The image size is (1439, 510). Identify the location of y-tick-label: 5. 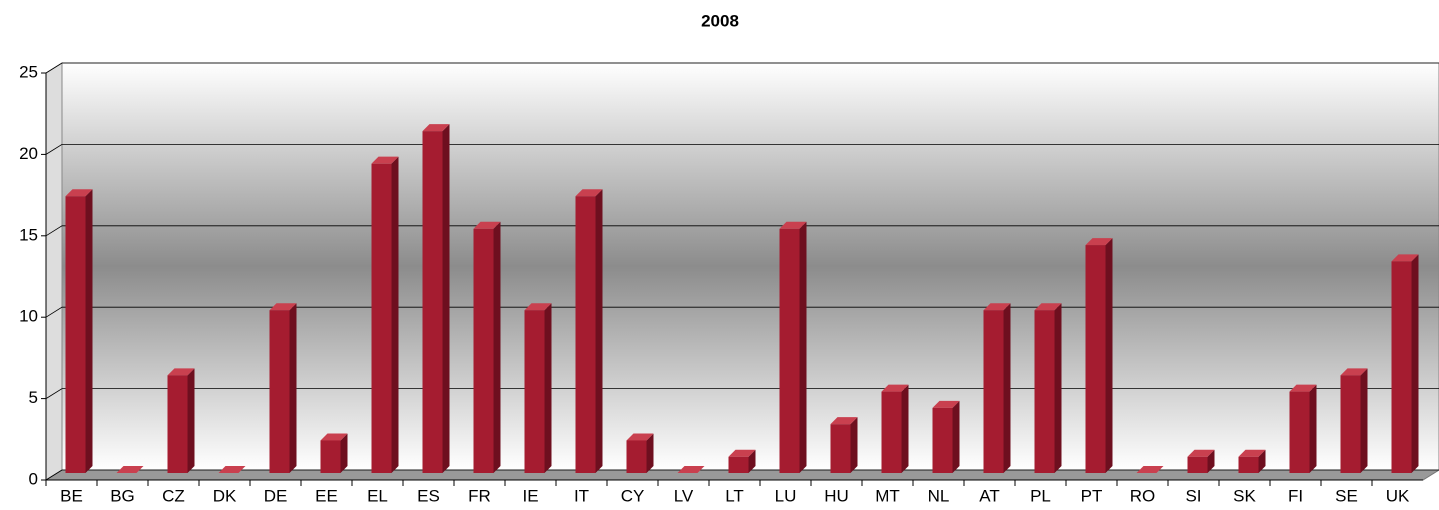
(33, 397).